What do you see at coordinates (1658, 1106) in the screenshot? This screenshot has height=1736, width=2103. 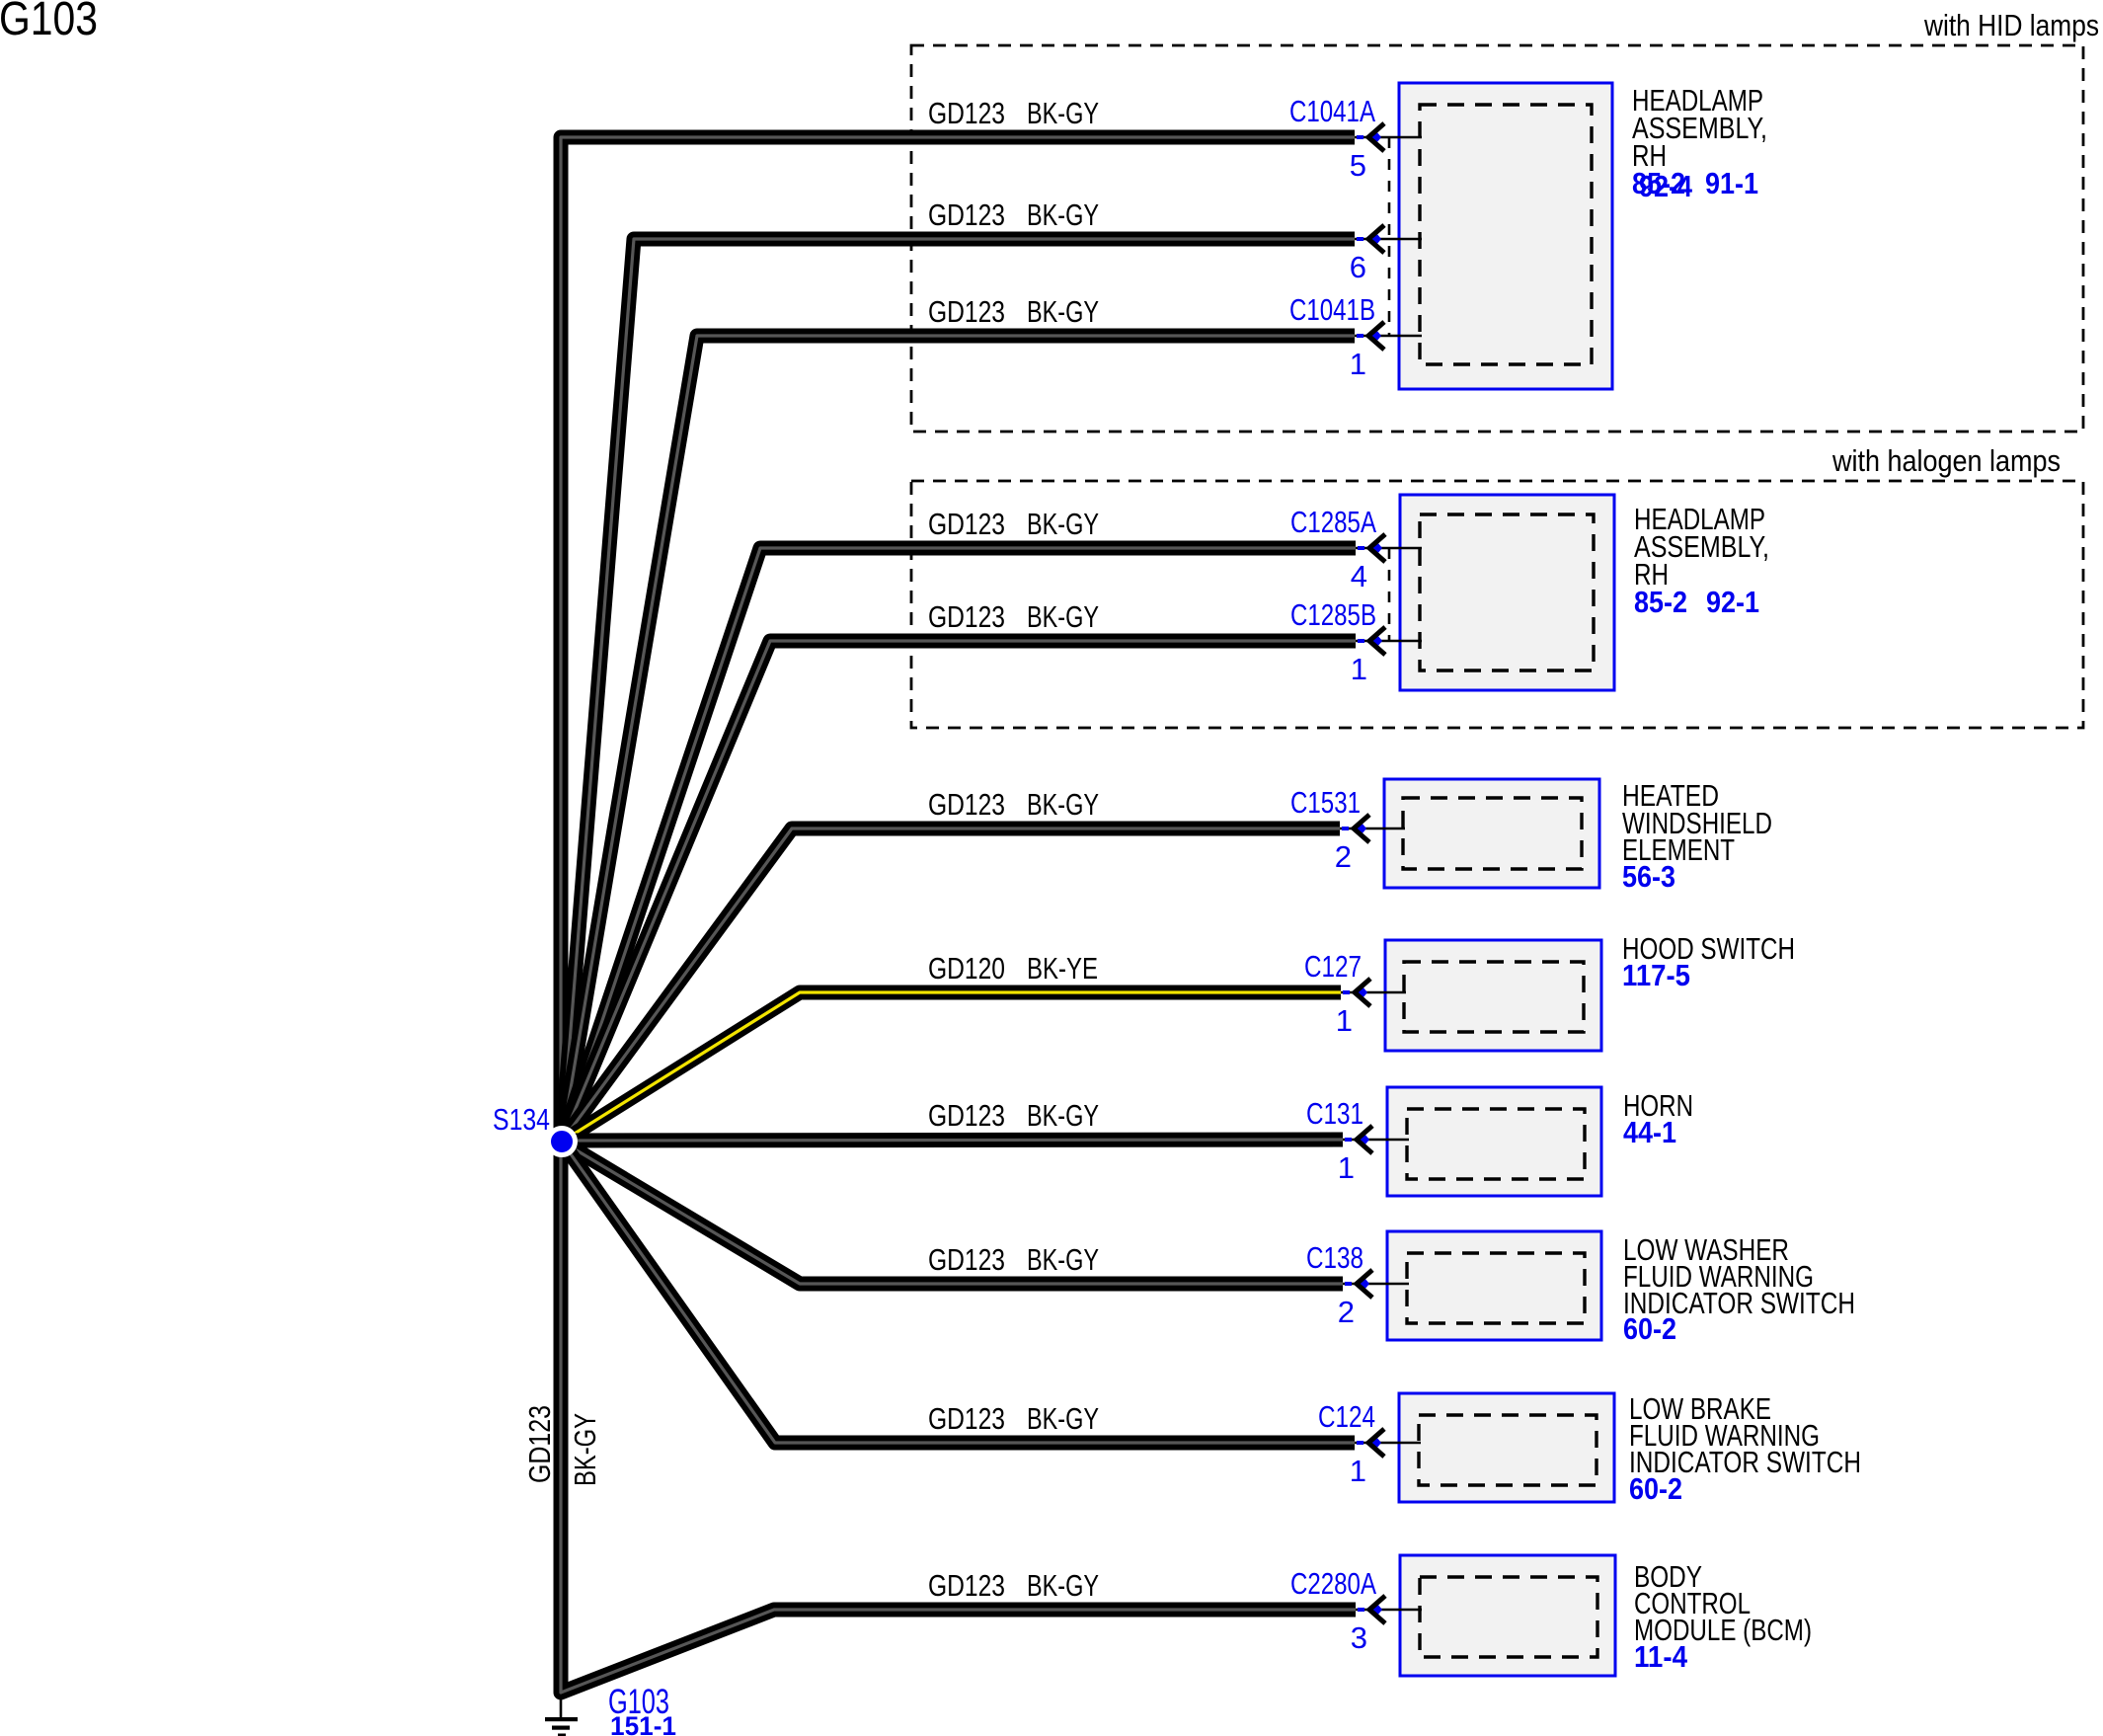 I see `svg-text: HORN` at bounding box center [1658, 1106].